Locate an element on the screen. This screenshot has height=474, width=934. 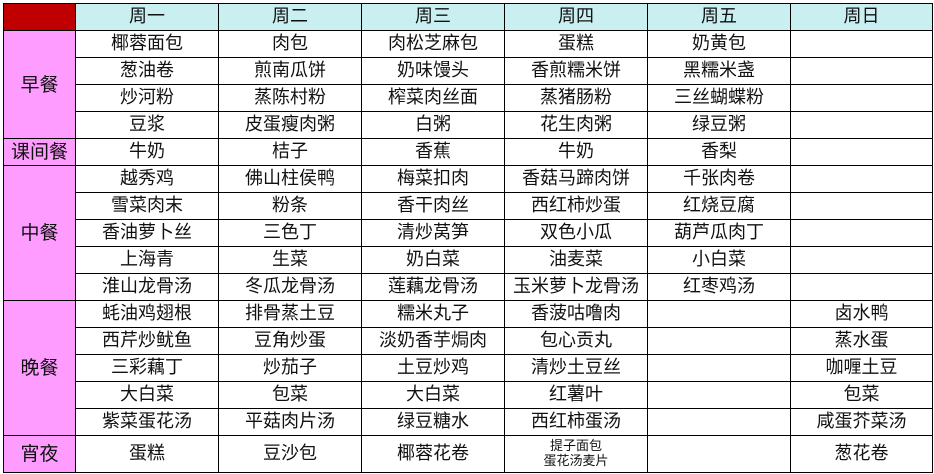
menu-cell: 淮山龙骨汤 is located at coordinates (147, 287).